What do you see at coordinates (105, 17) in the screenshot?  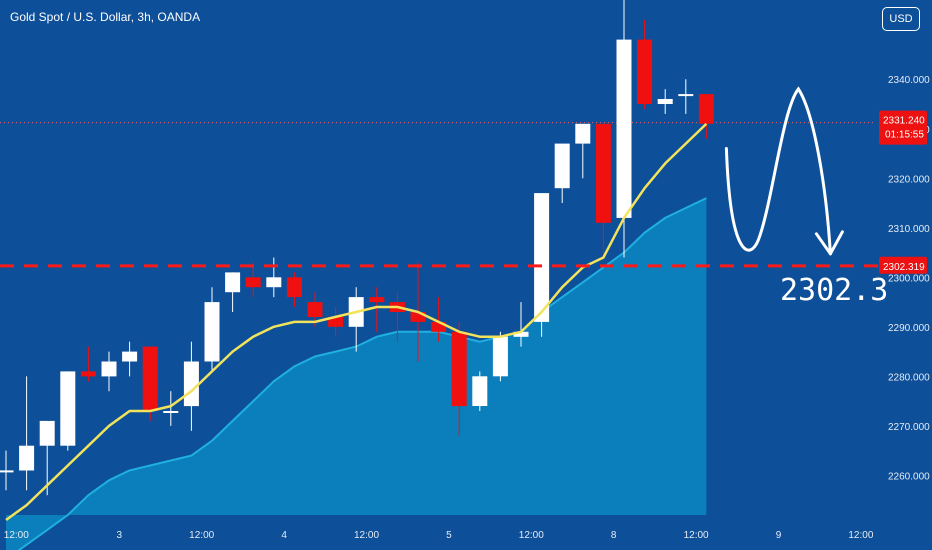 I see `chart-title: Gold Spot / U.S. Dollar, 3h, OANDA` at bounding box center [105, 17].